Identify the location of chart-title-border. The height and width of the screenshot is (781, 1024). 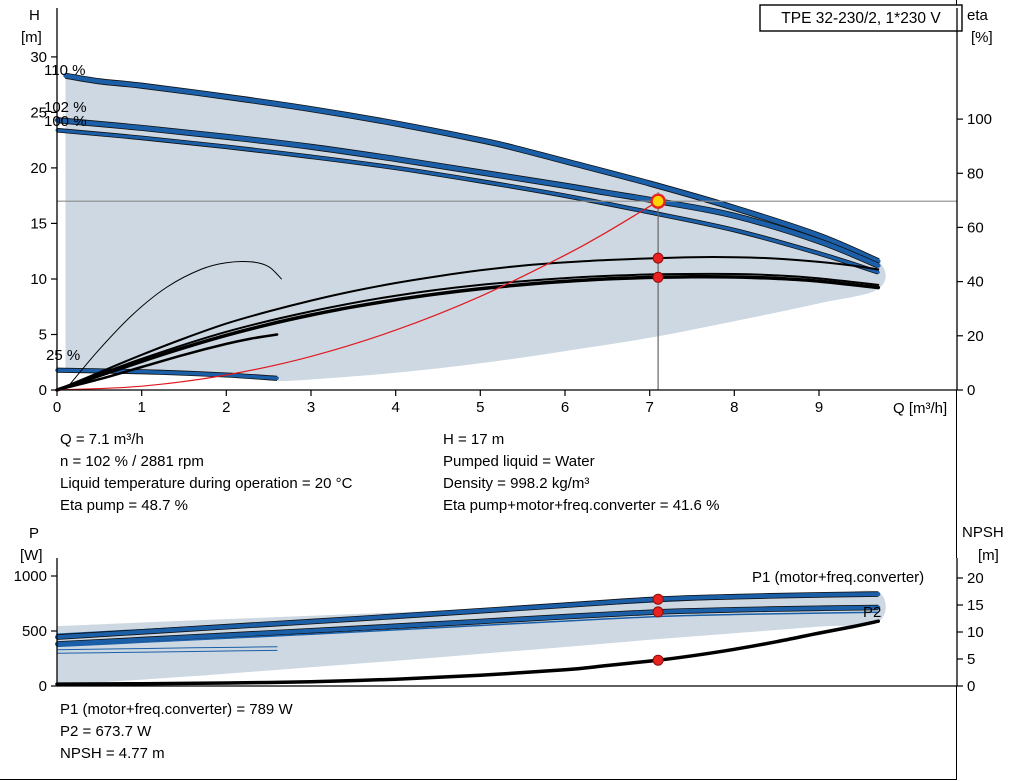
(861, 18).